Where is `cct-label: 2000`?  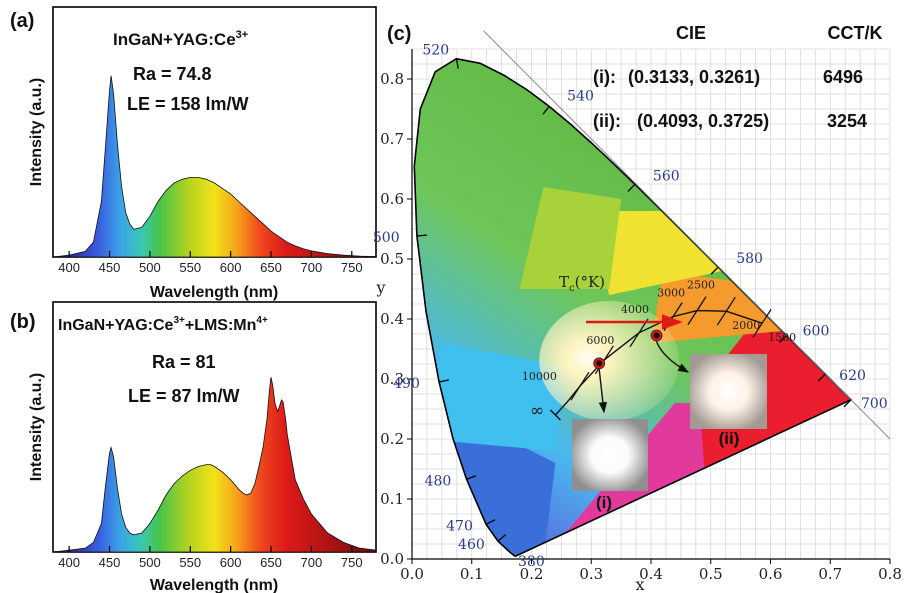
cct-label: 2000 is located at coordinates (746, 325).